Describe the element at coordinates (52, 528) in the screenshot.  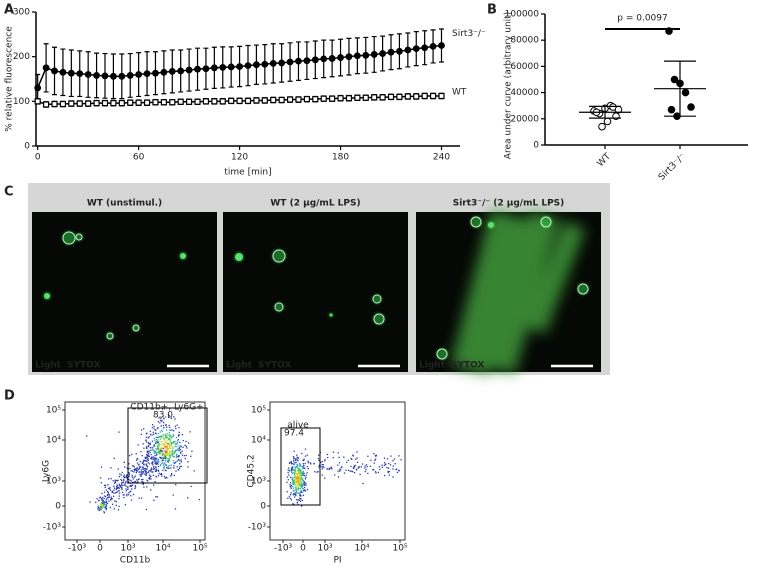
I see `y-tick-label: -10³` at that location.